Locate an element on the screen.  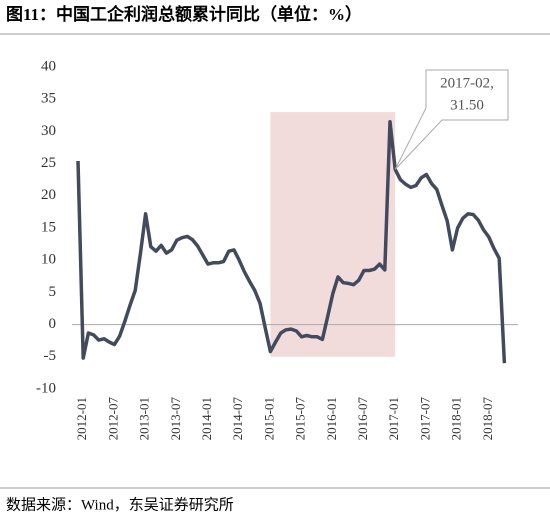
highlight-region is located at coordinates (333, 234).